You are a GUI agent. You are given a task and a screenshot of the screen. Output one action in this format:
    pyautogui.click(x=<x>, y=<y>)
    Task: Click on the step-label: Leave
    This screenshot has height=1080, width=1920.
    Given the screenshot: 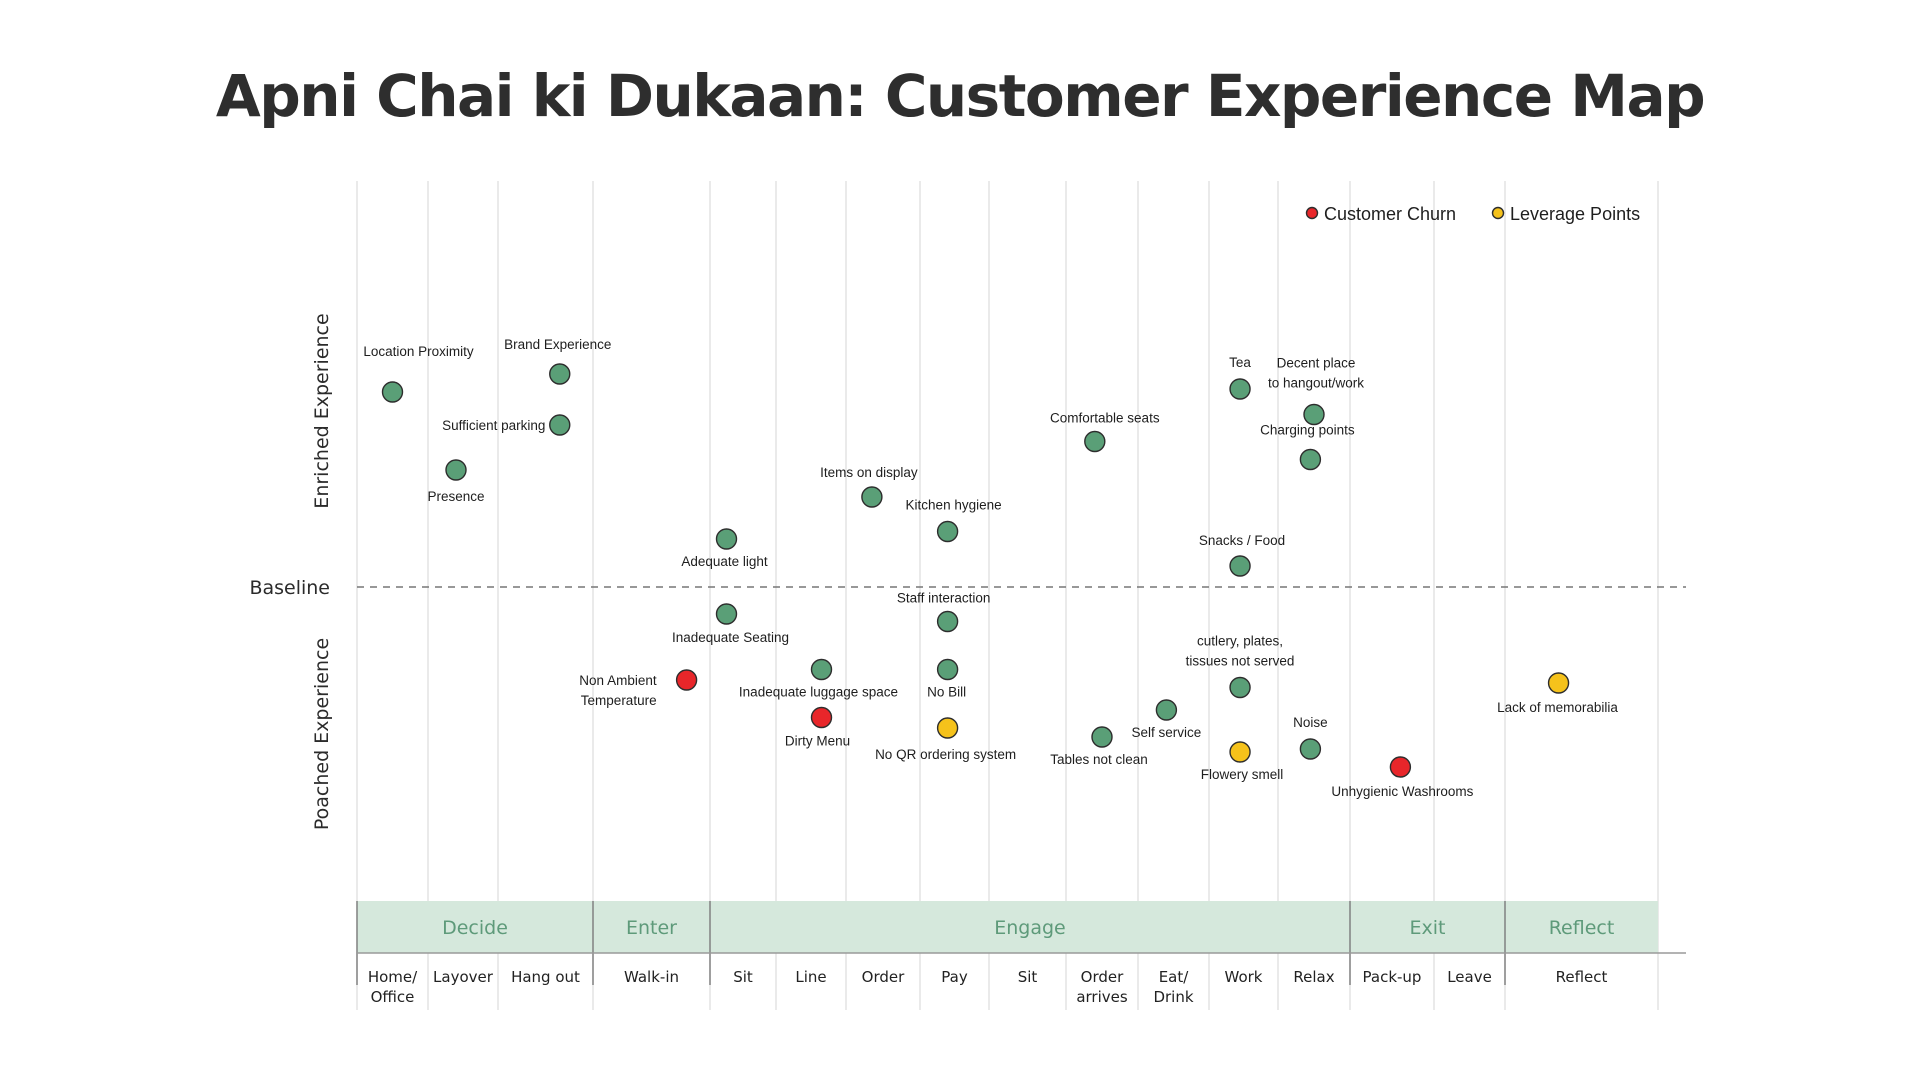 What is the action you would take?
    pyautogui.click(x=1469, y=977)
    